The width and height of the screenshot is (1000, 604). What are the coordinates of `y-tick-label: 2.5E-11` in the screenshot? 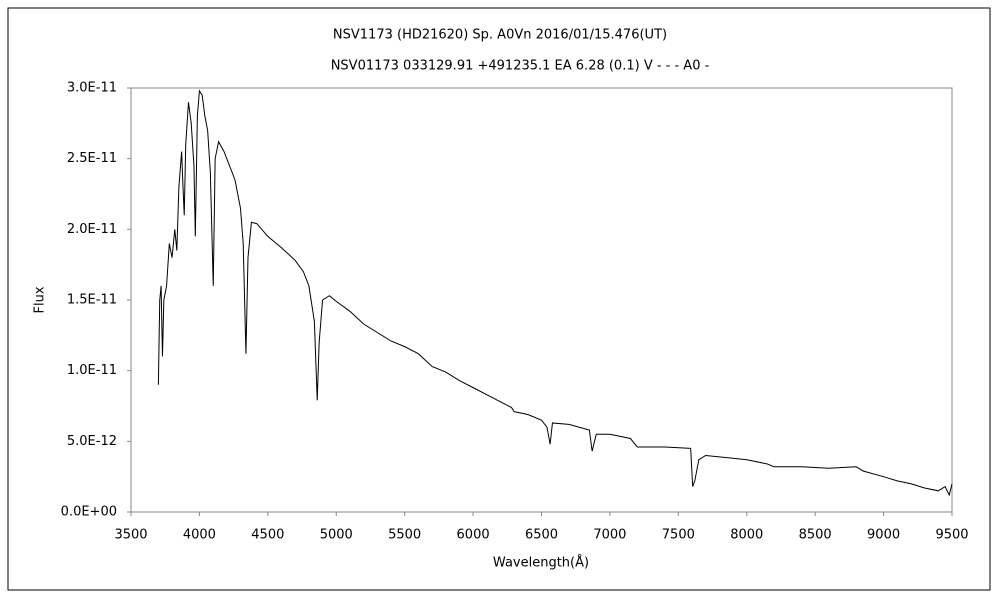 It's located at (92, 158).